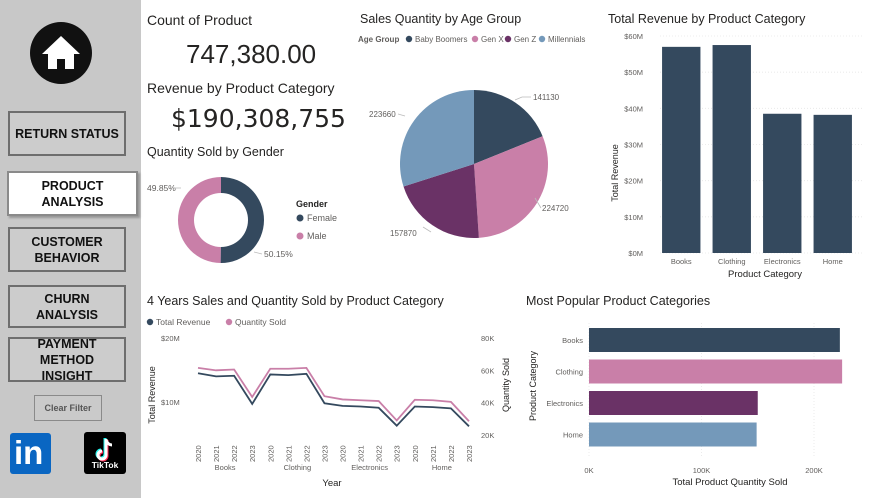  What do you see at coordinates (441, 19) in the screenshot?
I see `age-chart-title: Sales Quantity by Age Group` at bounding box center [441, 19].